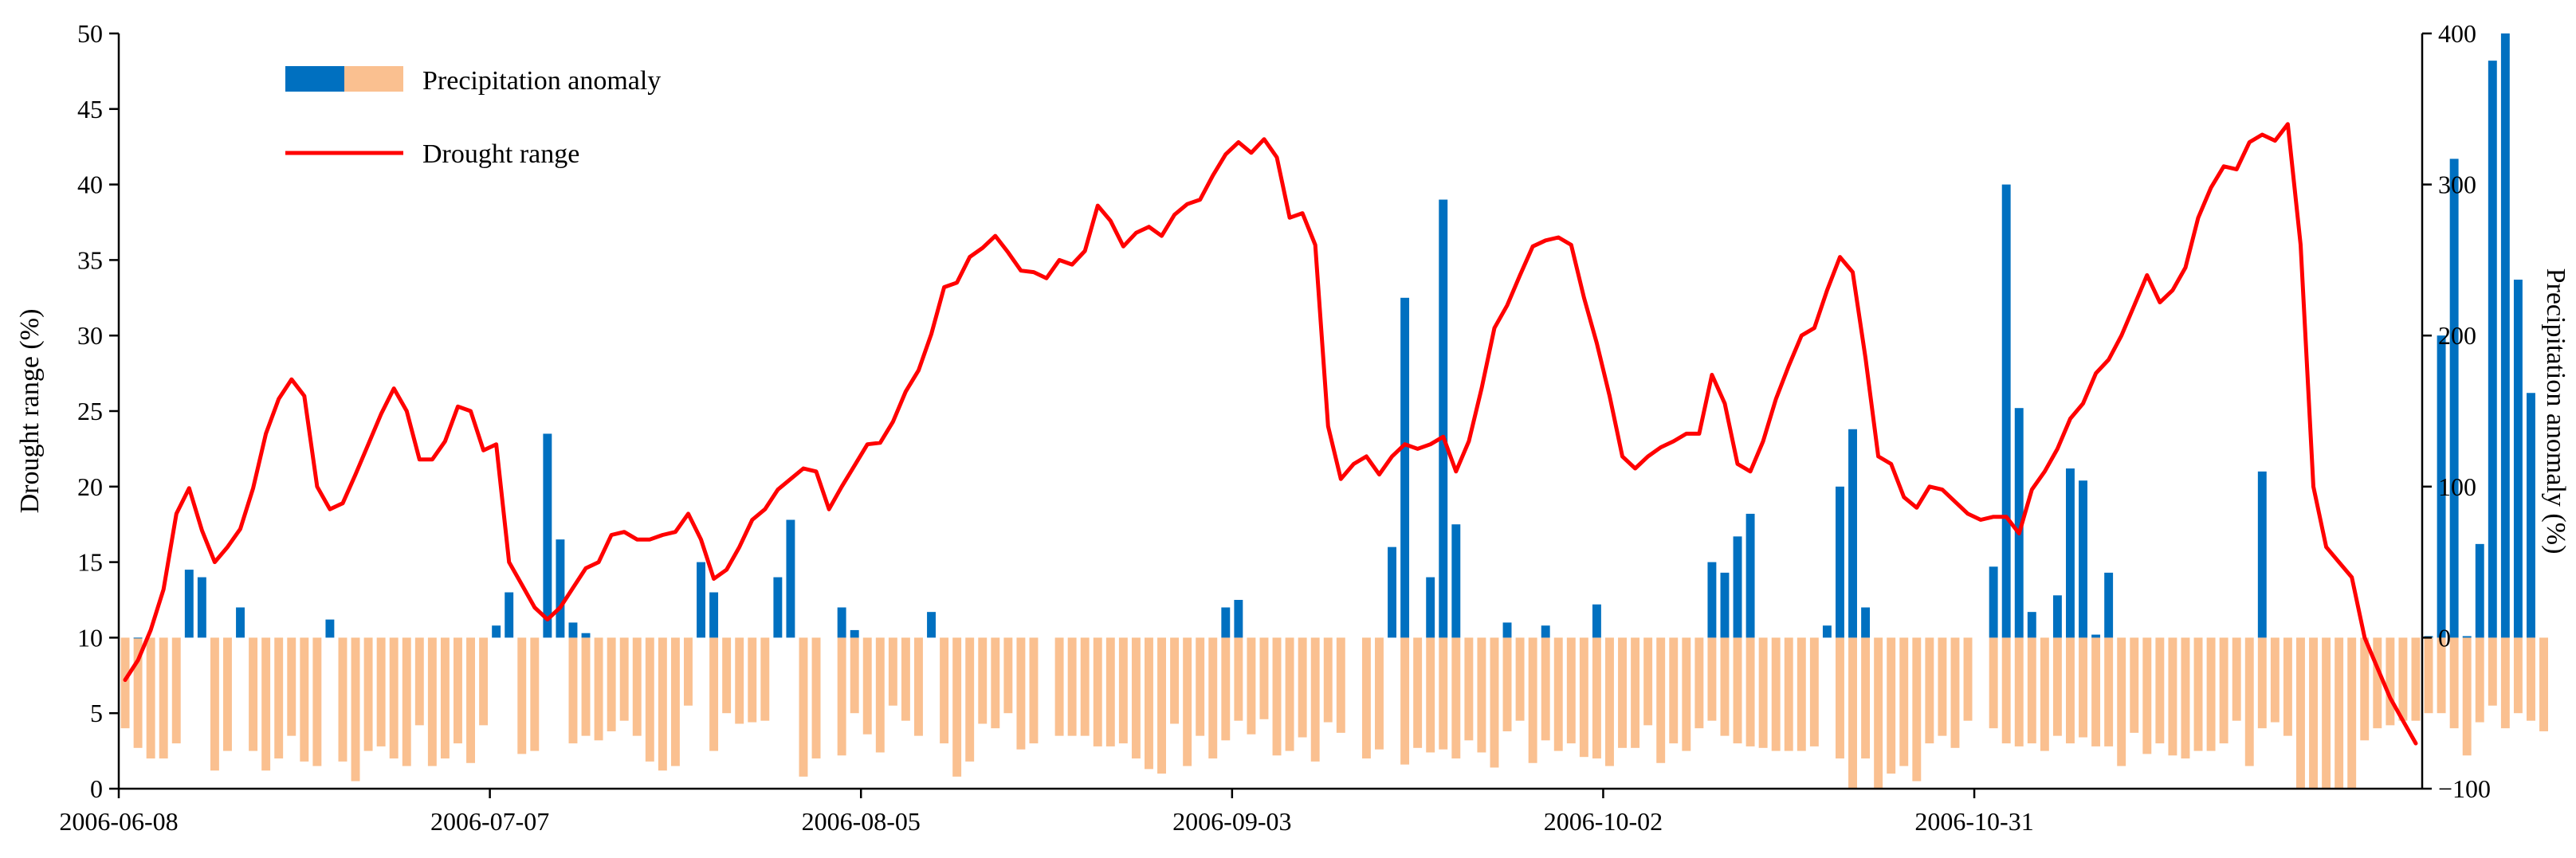 Image resolution: width=2576 pixels, height=858 pixels. I want to click on right-ticks: −100 0 100 200 300 400, so click(2456, 411).